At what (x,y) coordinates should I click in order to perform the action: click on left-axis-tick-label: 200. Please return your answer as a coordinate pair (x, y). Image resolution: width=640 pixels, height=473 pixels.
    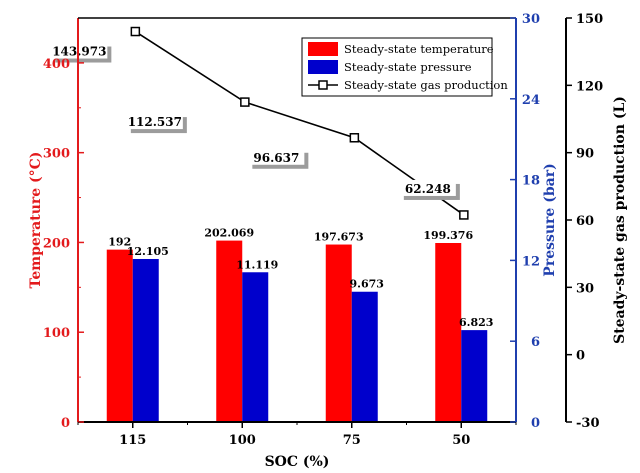
    Looking at the image, I should click on (56, 243).